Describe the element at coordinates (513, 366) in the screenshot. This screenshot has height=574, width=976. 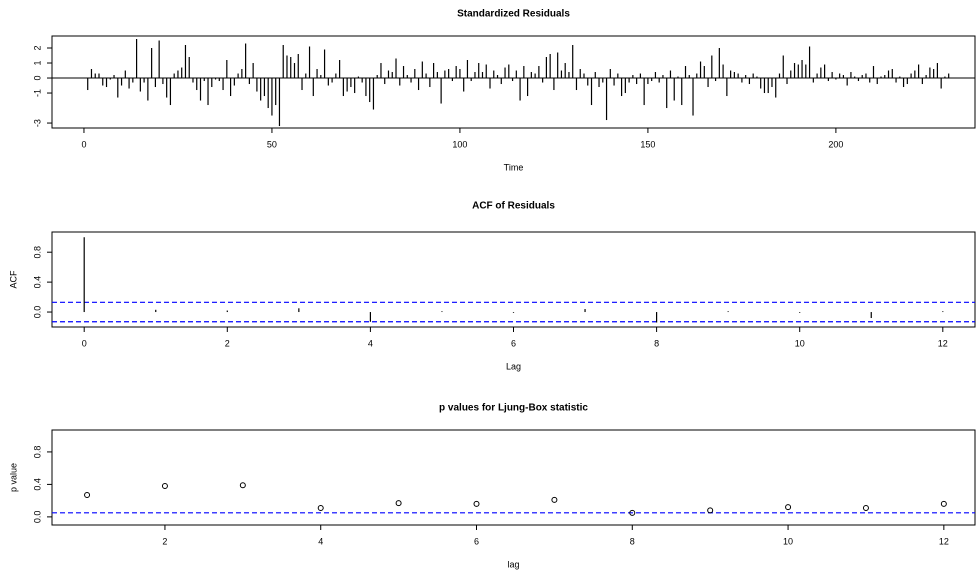
I see `x-axis-label: Lag` at that location.